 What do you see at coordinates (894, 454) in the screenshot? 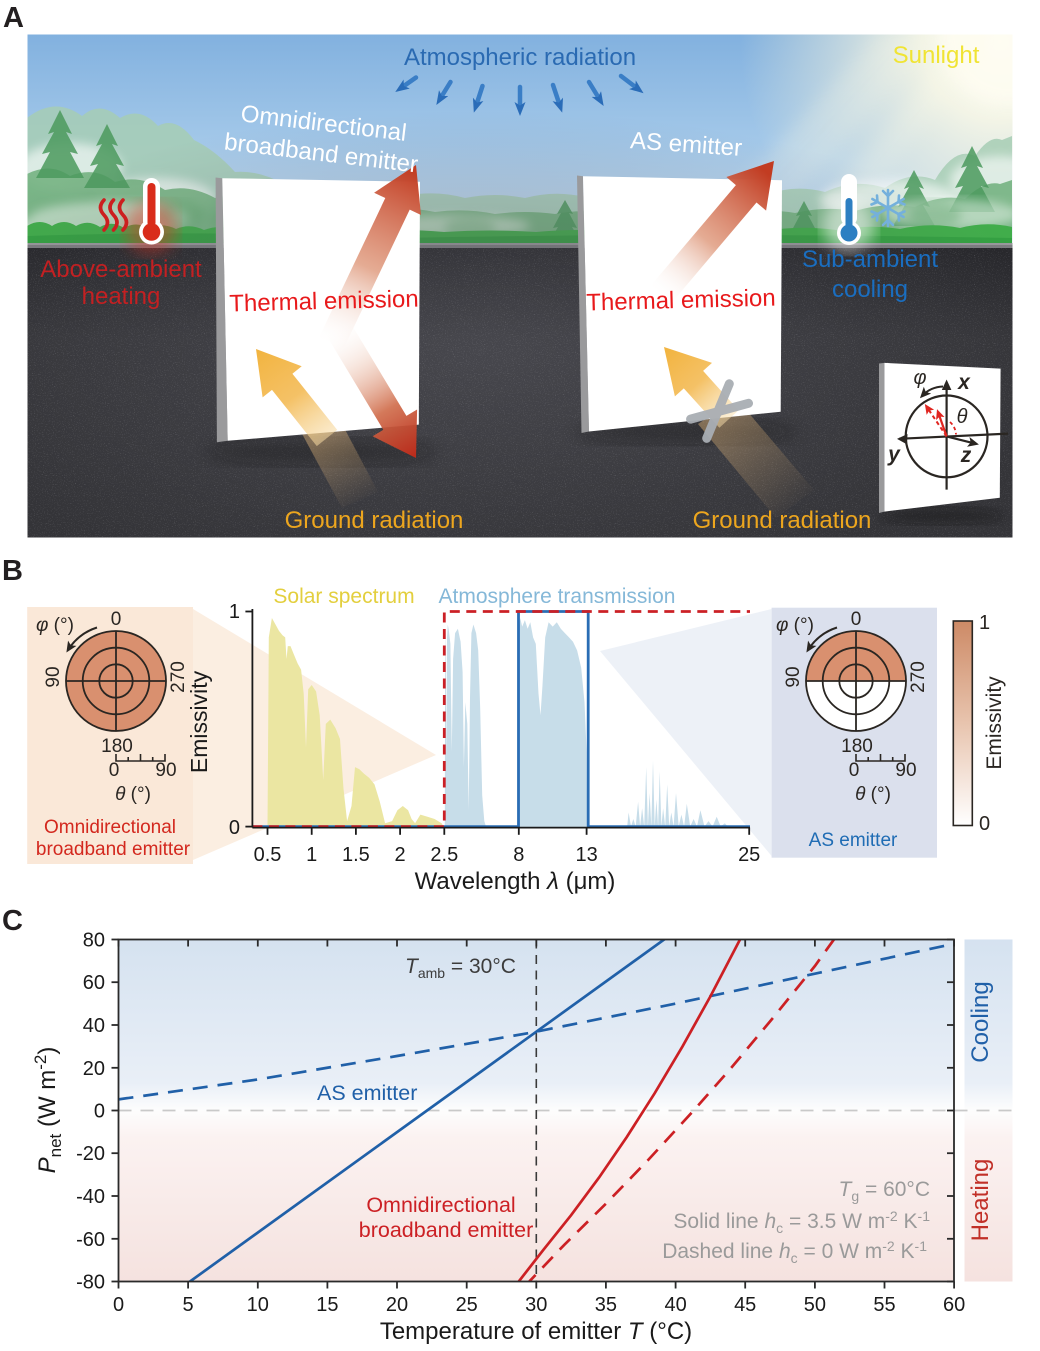
I see `svg-text: y` at bounding box center [894, 454].